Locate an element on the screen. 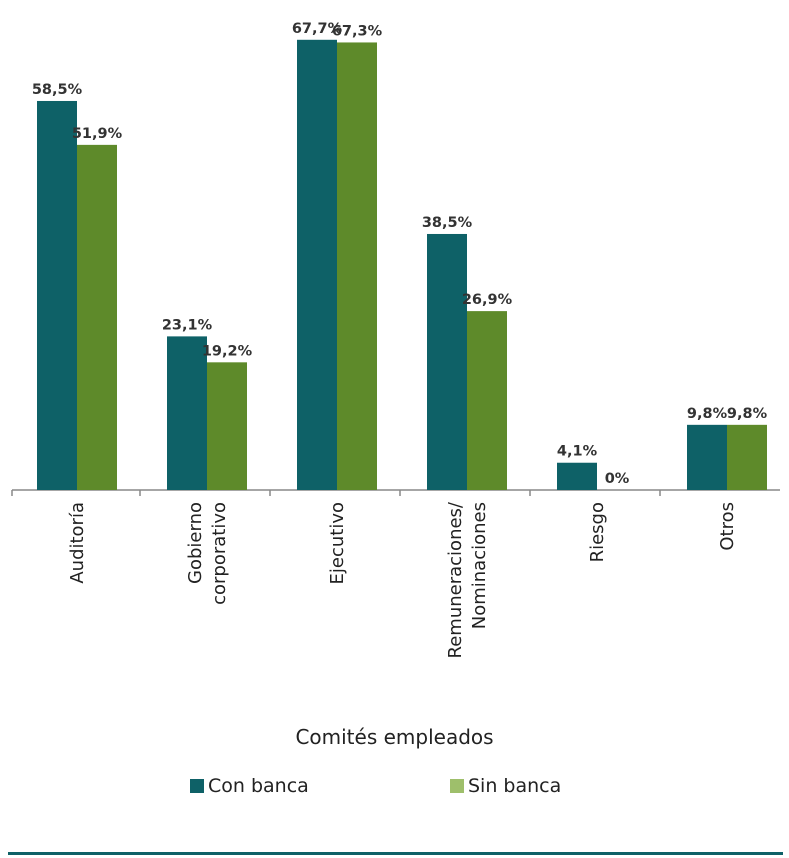  data-label: 26,9% is located at coordinates (487, 300).